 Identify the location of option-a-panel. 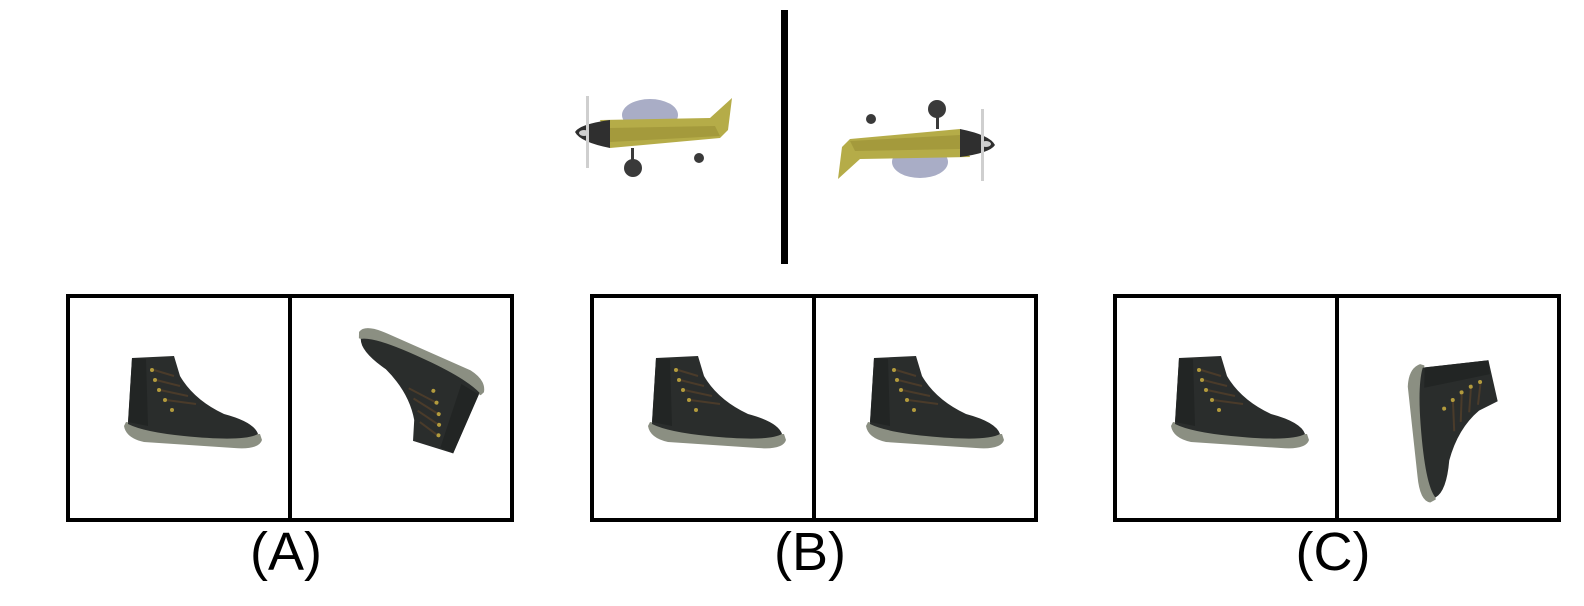
(290, 408).